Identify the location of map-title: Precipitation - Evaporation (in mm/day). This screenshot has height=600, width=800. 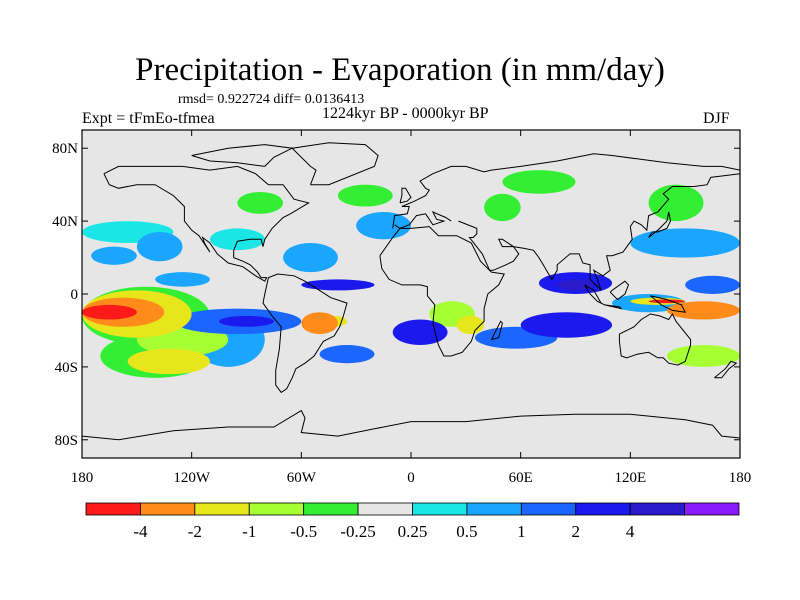
(400, 70).